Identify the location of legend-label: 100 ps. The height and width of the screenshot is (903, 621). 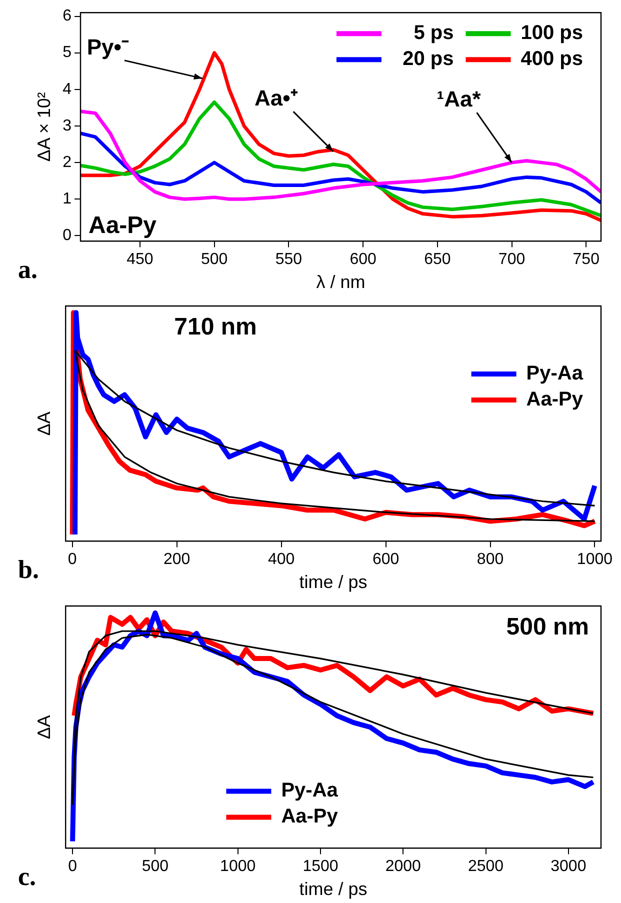
(551, 33).